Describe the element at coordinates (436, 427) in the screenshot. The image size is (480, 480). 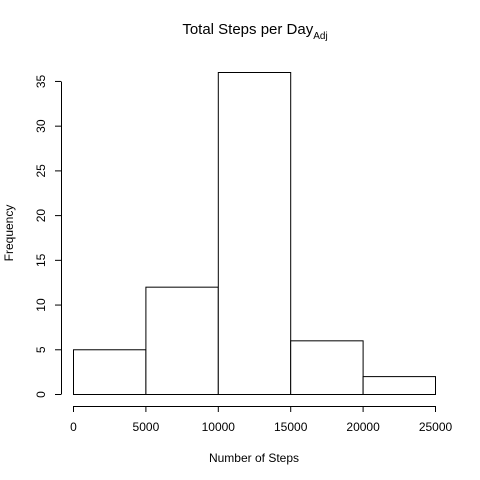
I see `x-tick-label: 25000` at that location.